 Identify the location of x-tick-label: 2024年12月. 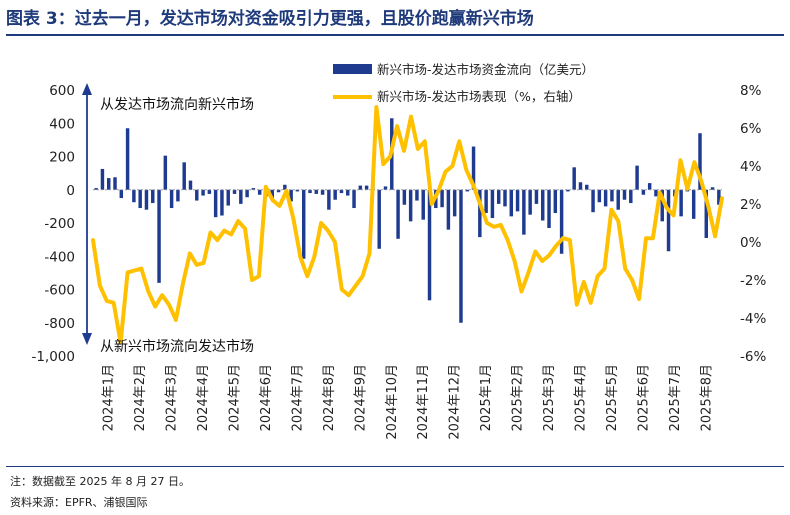
(455, 402).